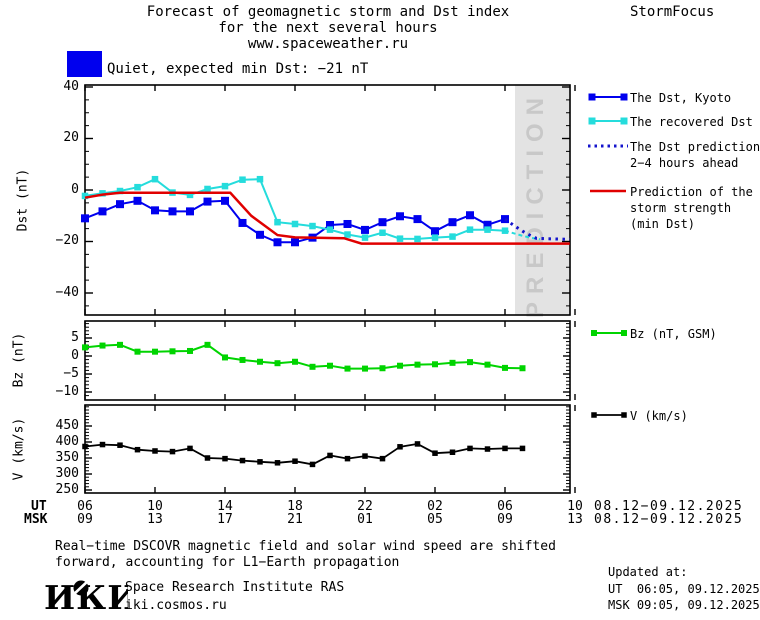 The height and width of the screenshot is (620, 760). I want to click on dst-axis-title: Dst (nT), so click(23, 200).